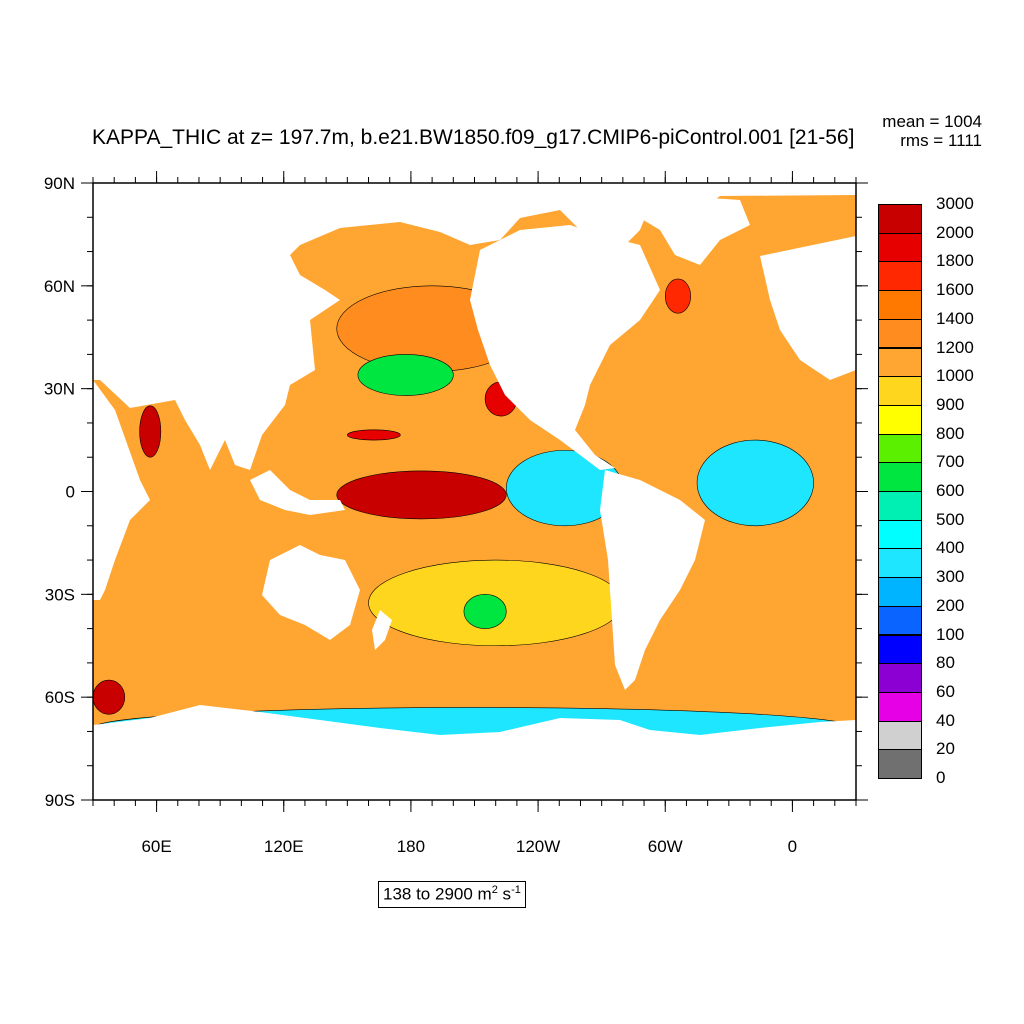  What do you see at coordinates (382, 630) in the screenshot?
I see `new-zealand-land` at bounding box center [382, 630].